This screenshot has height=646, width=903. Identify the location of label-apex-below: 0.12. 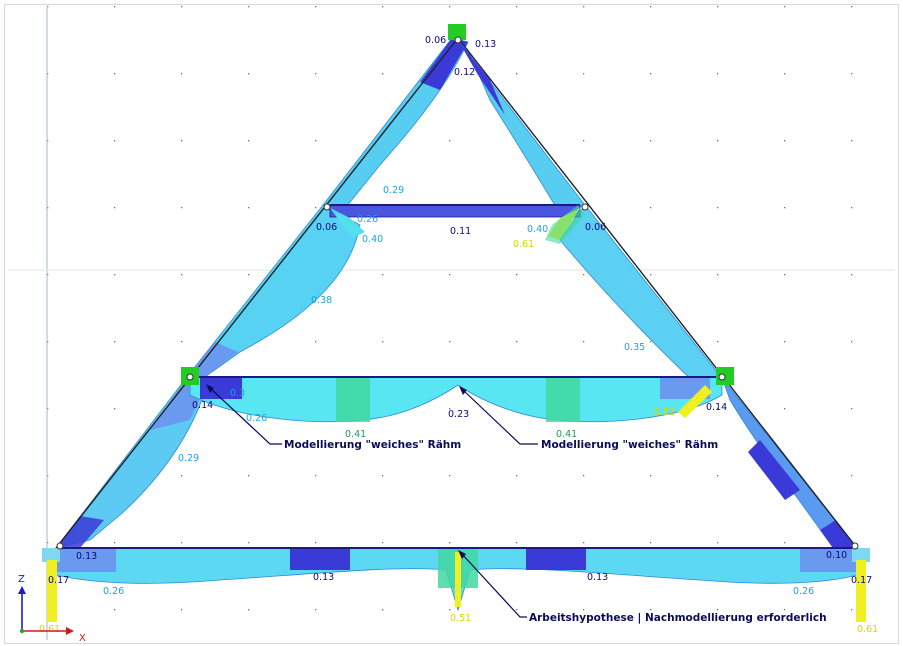
(464, 72).